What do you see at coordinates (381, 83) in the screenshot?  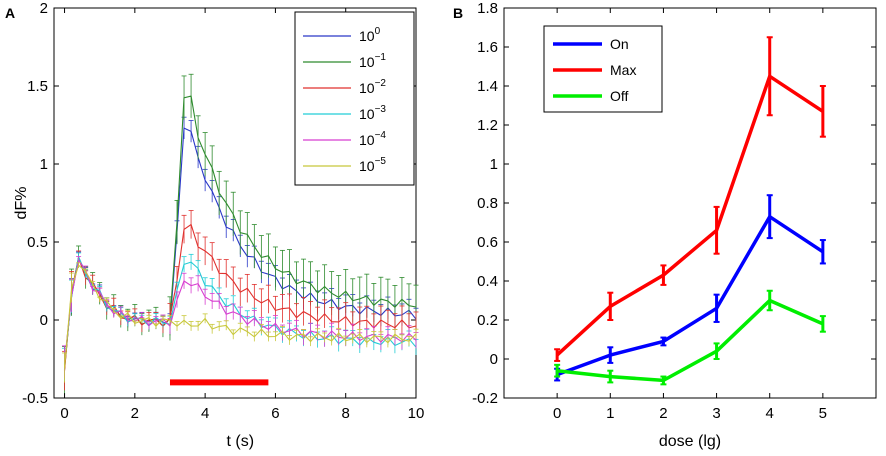 I see `legend-label-exponent: −2` at bounding box center [381, 83].